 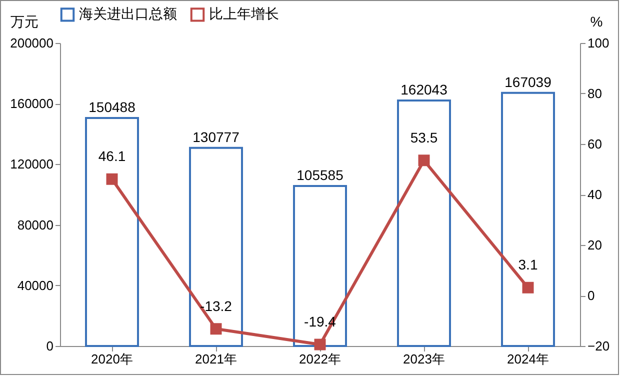 I want to click on data-label: -13.2, so click(x=216, y=306).